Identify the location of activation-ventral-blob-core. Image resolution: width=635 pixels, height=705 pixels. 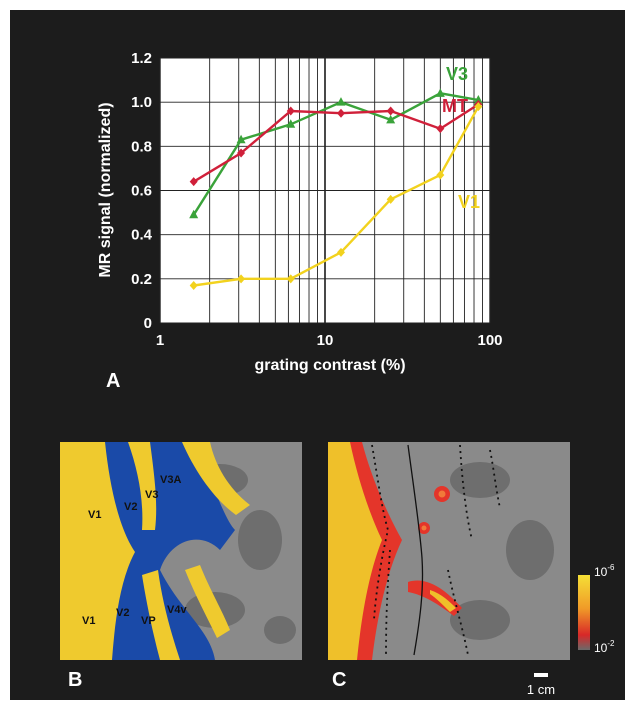
(443, 601).